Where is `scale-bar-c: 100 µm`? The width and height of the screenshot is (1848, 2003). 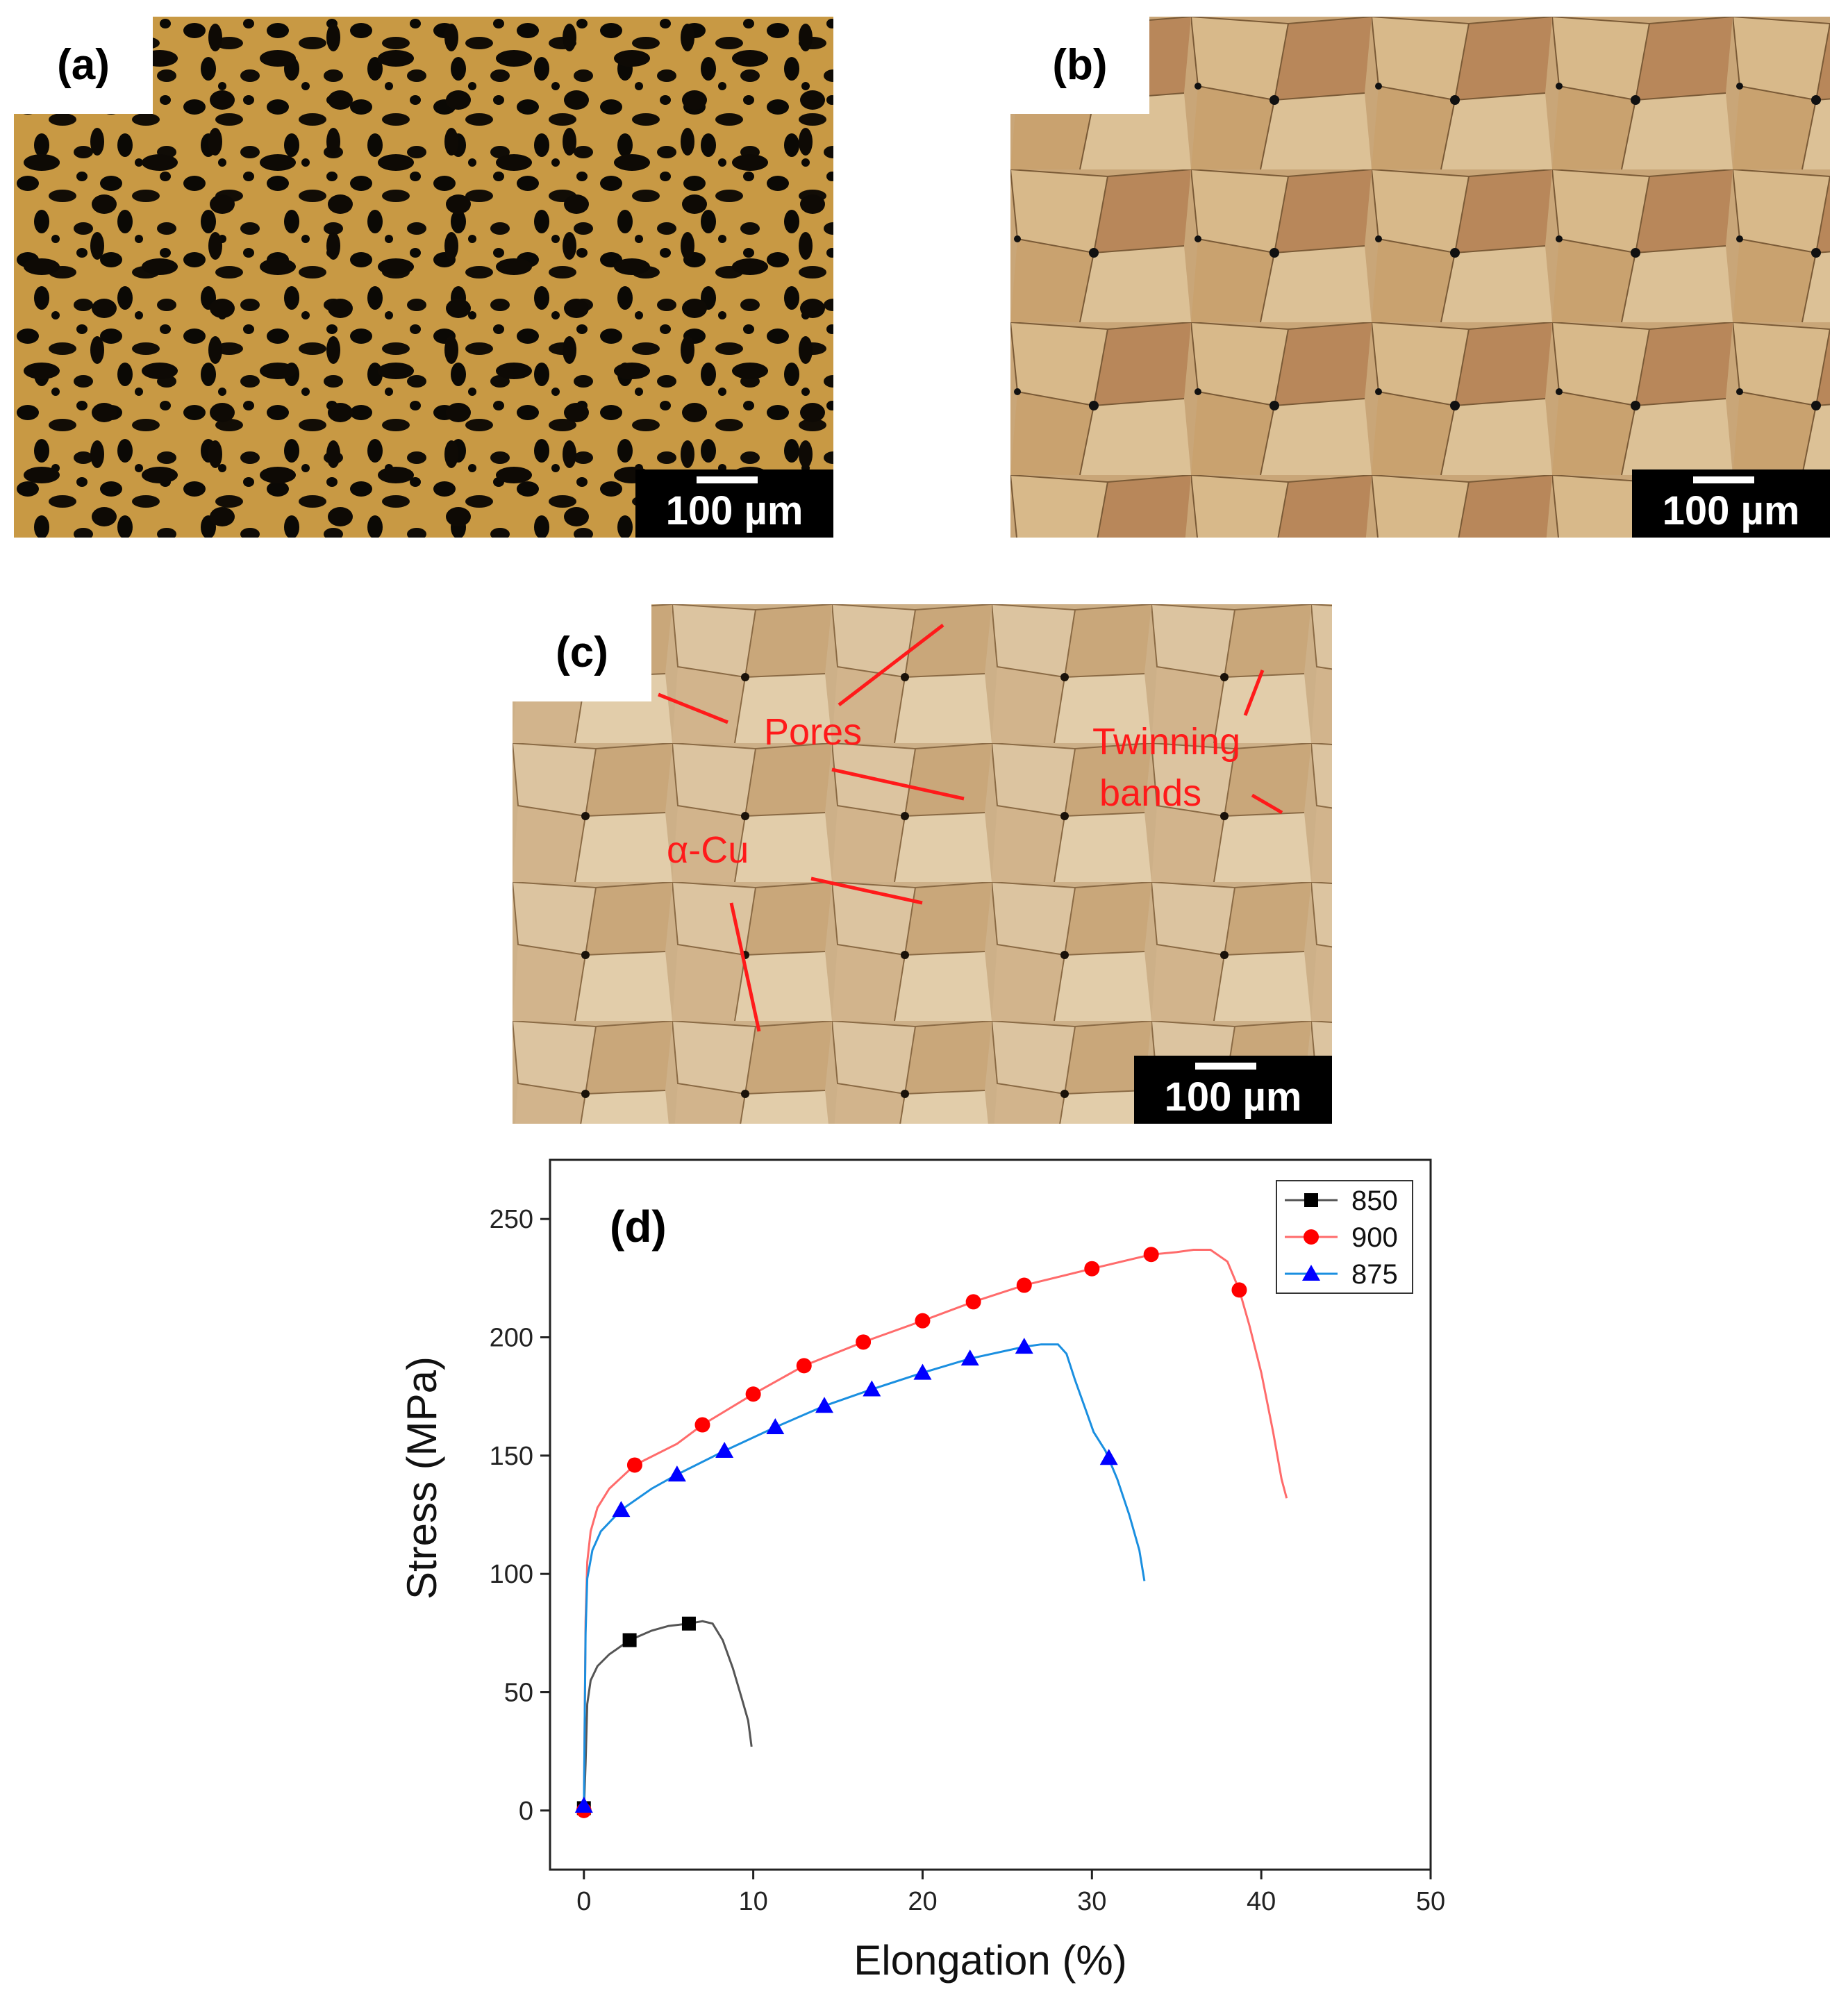
scale-bar-c: 100 µm is located at coordinates (1233, 1090).